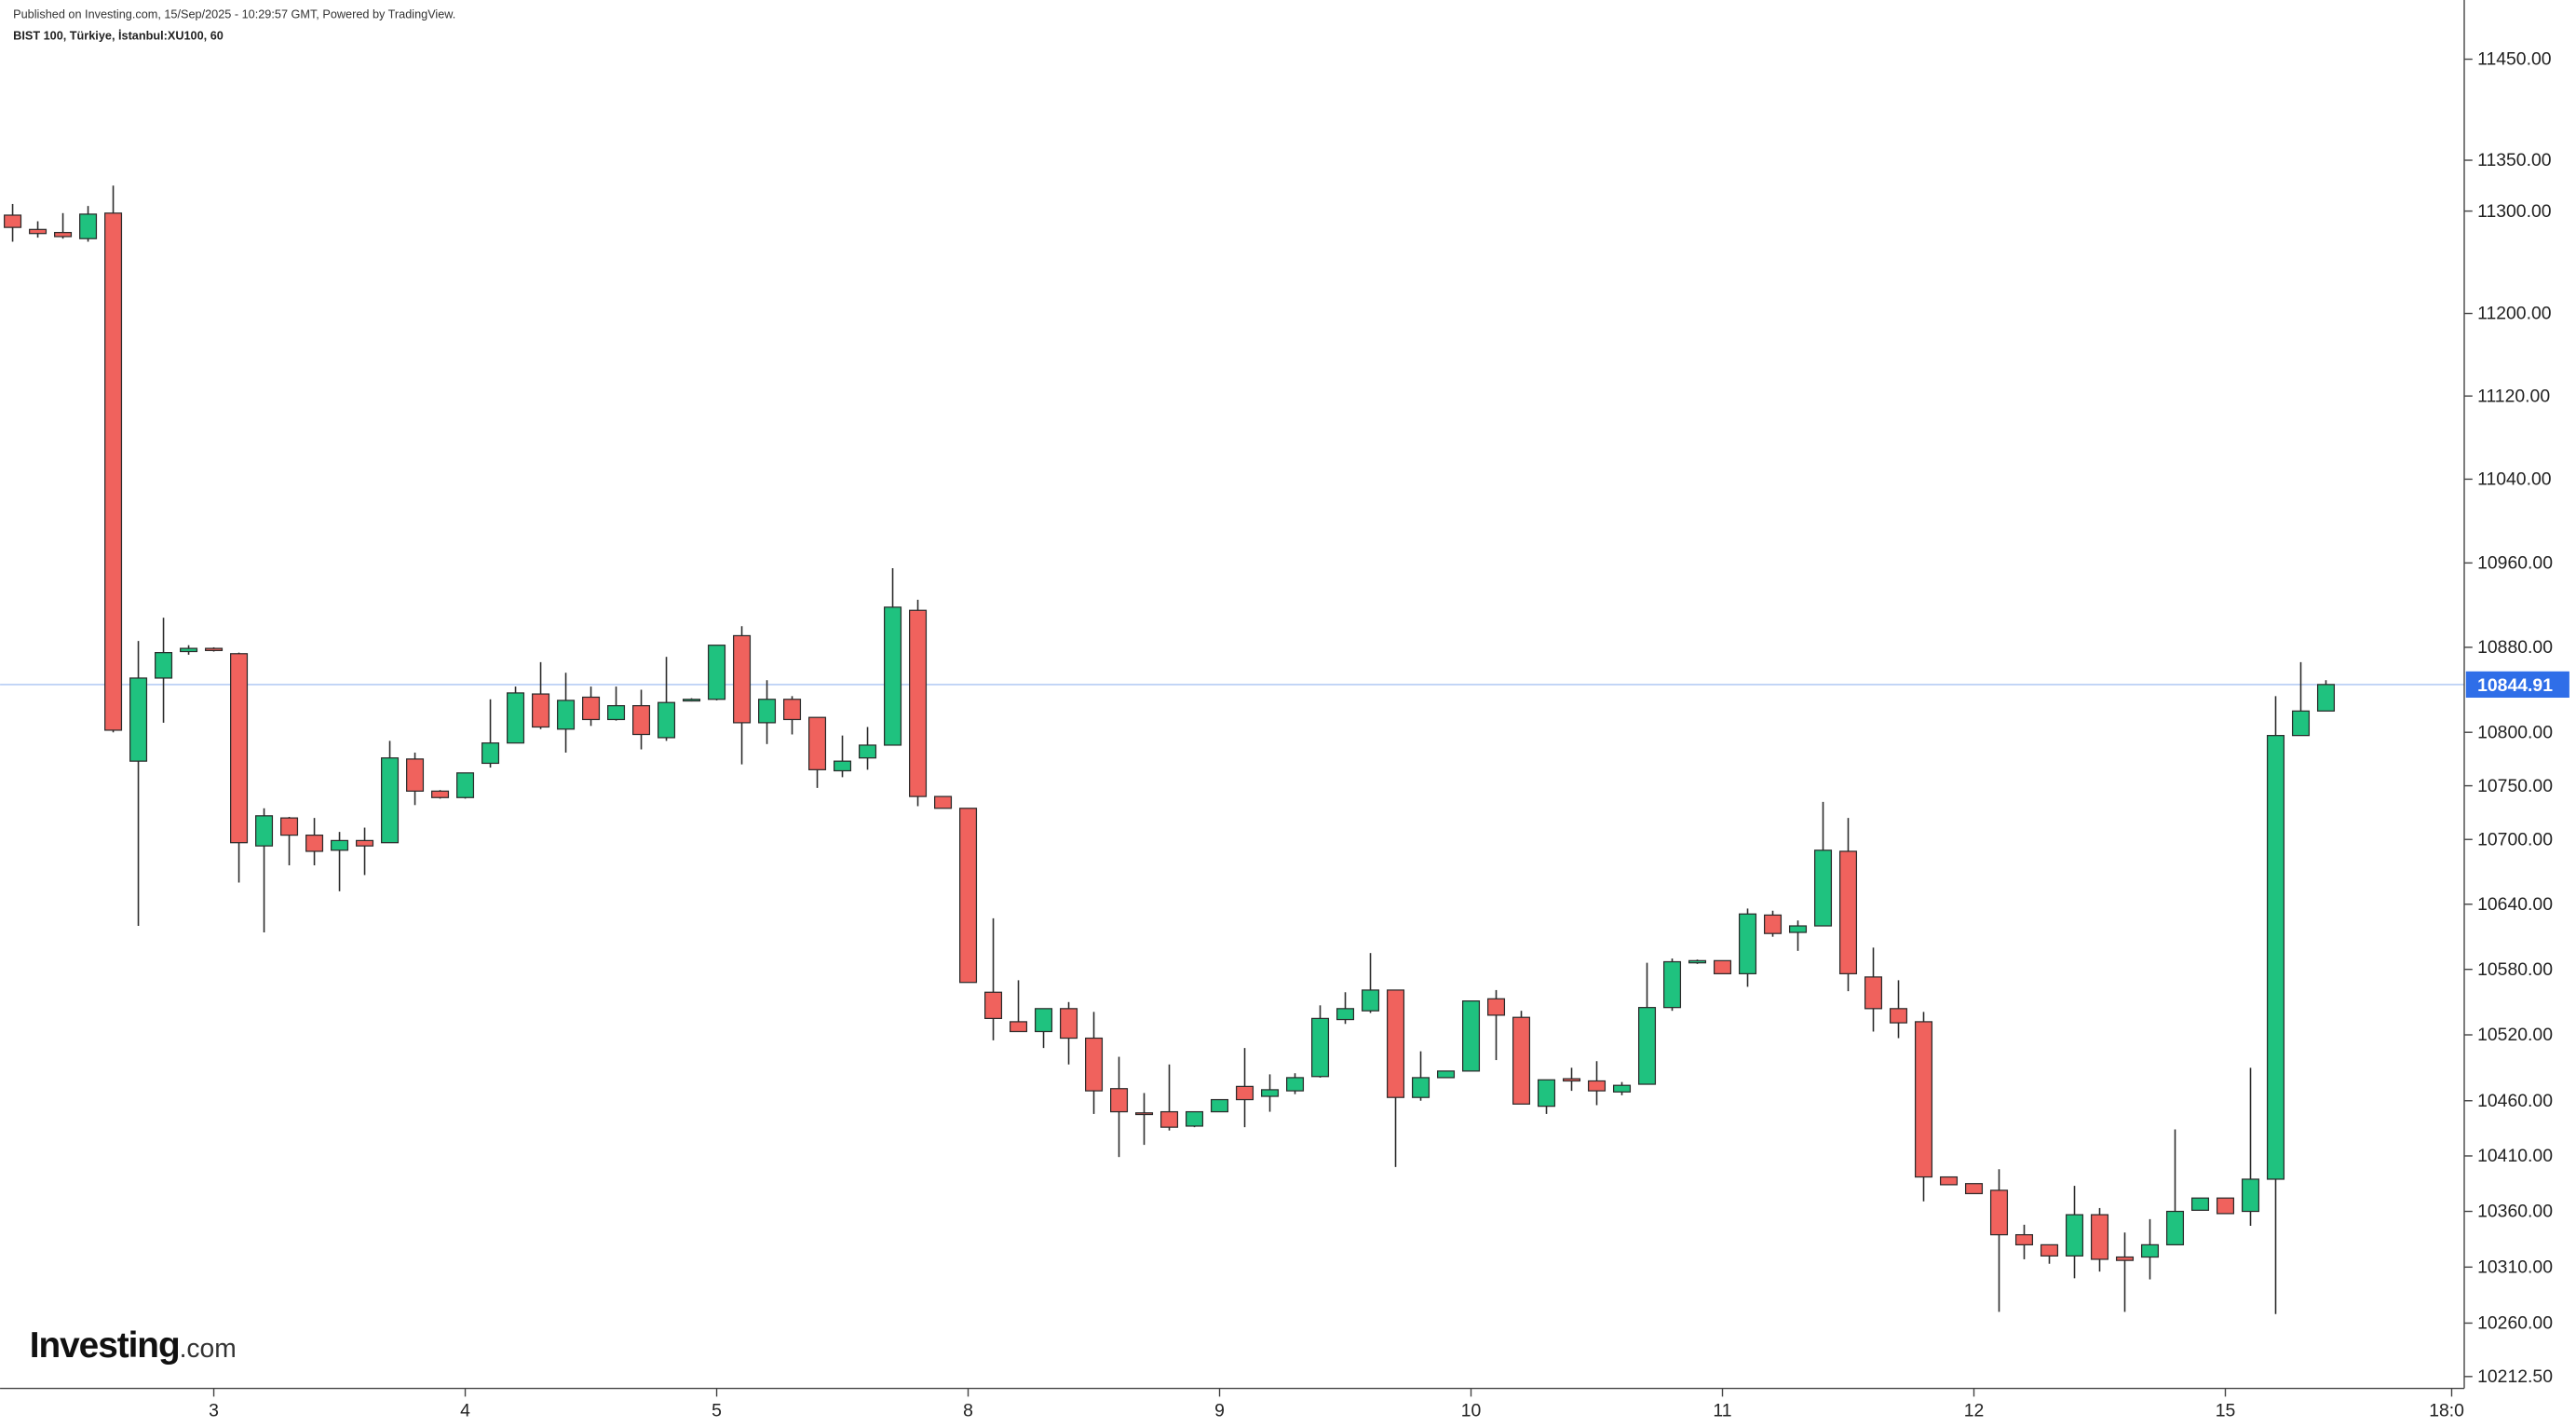  What do you see at coordinates (2515, 904) in the screenshot?
I see `y-tick-label: 10640.00` at bounding box center [2515, 904].